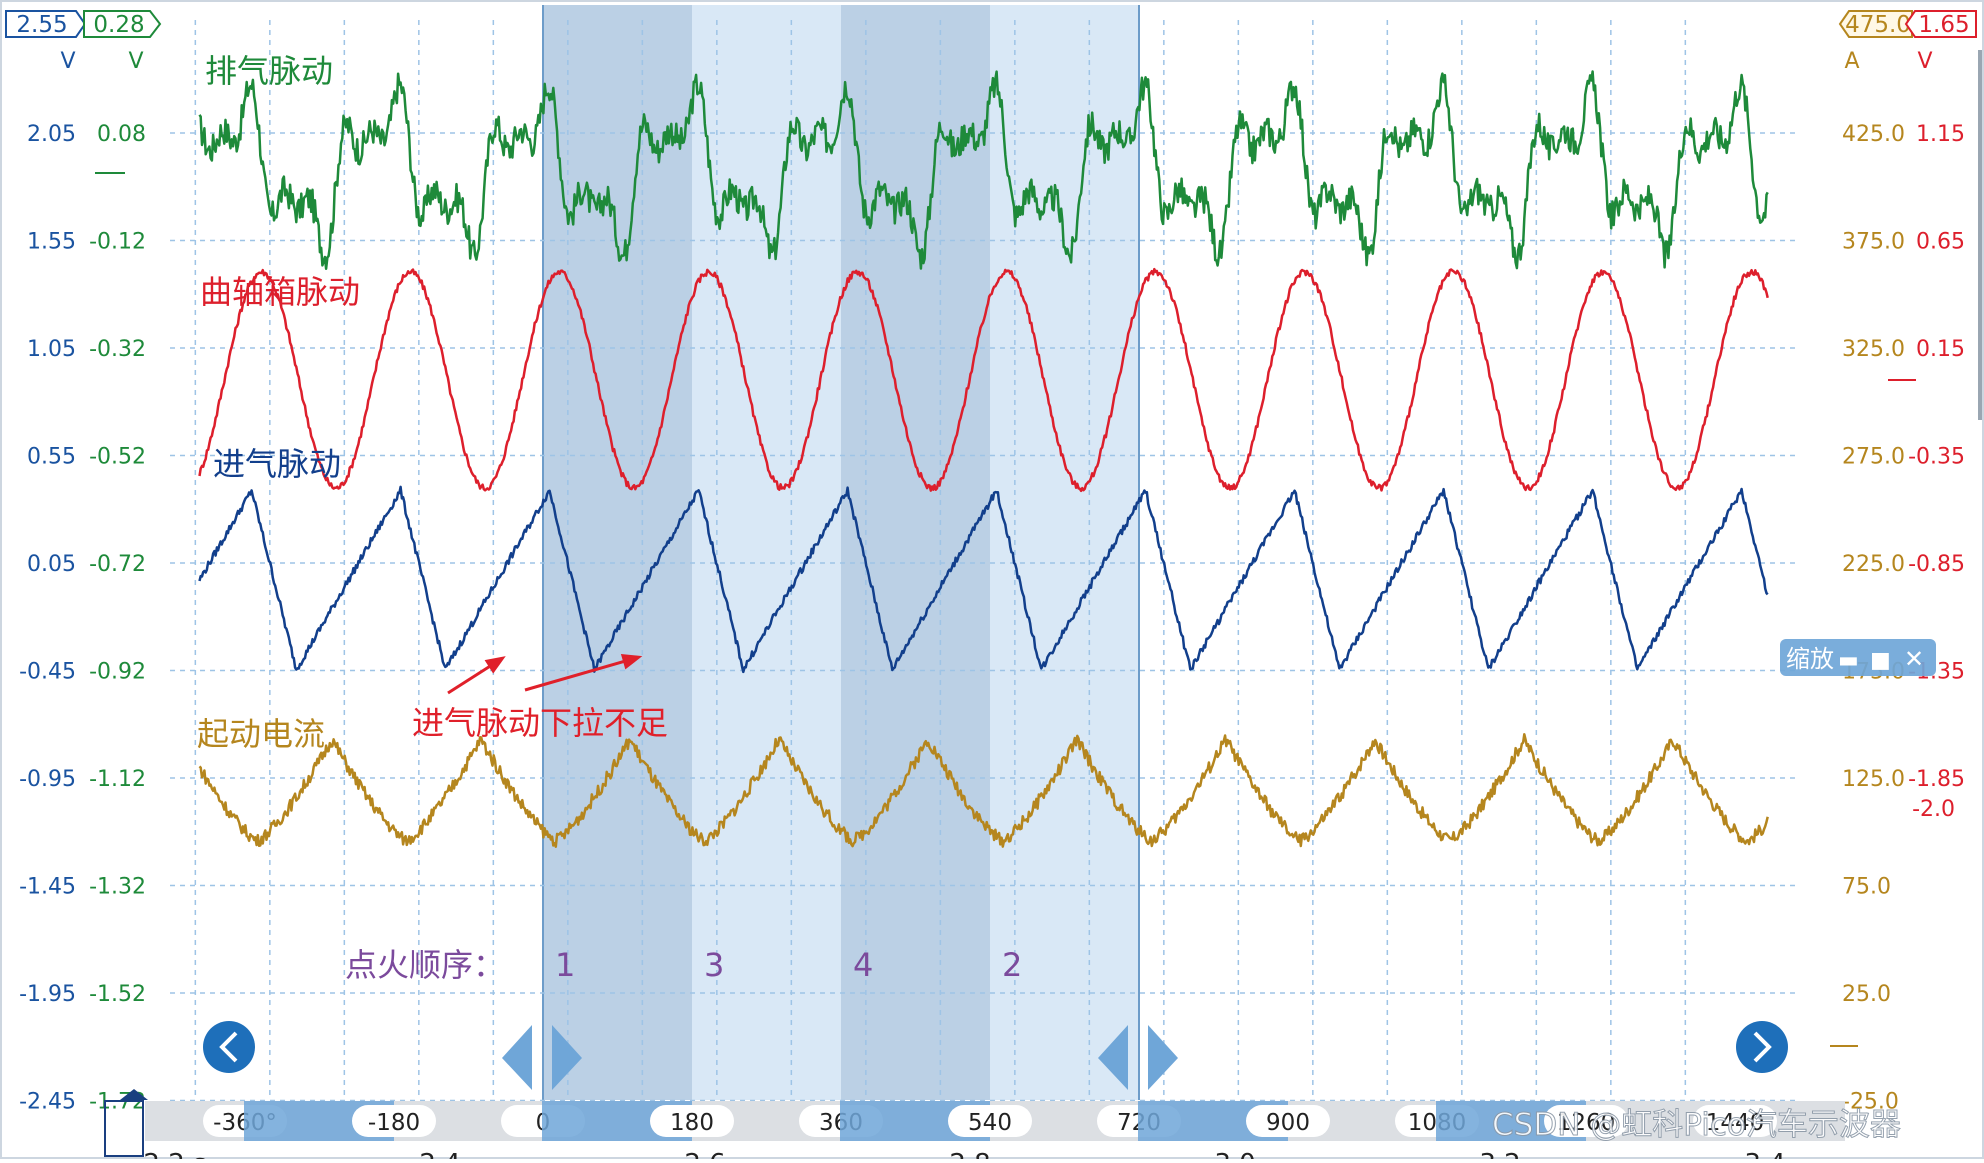 The image size is (1984, 1163). I want to click on axis-tick-label: -0.92, so click(117, 672).